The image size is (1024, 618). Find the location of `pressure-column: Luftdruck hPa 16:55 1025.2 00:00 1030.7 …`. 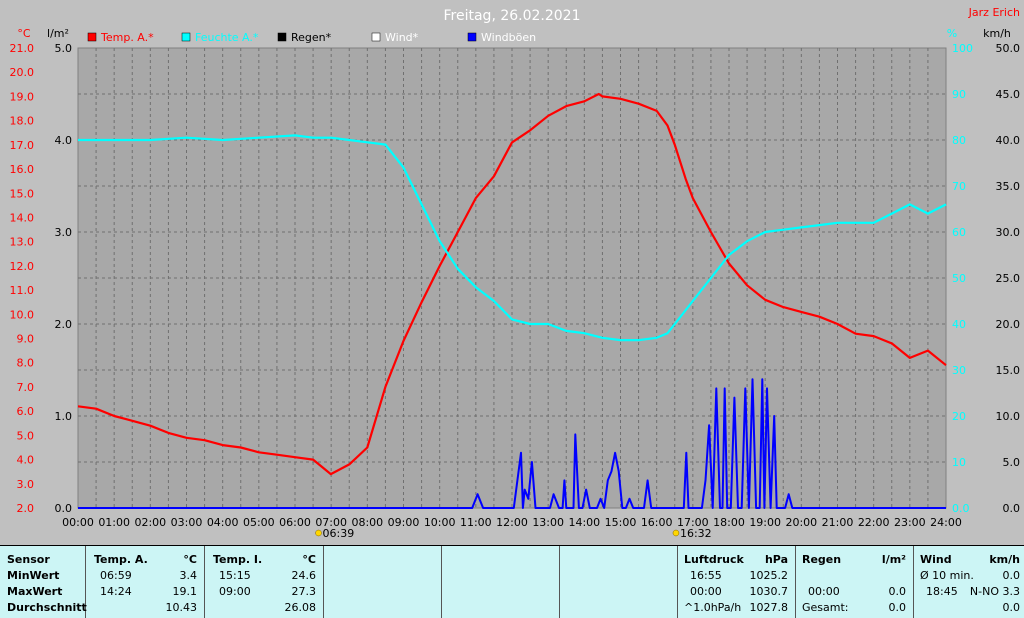

pressure-column: Luftdruck hPa 16:55 1025.2 00:00 1030.7 … is located at coordinates (737, 582).